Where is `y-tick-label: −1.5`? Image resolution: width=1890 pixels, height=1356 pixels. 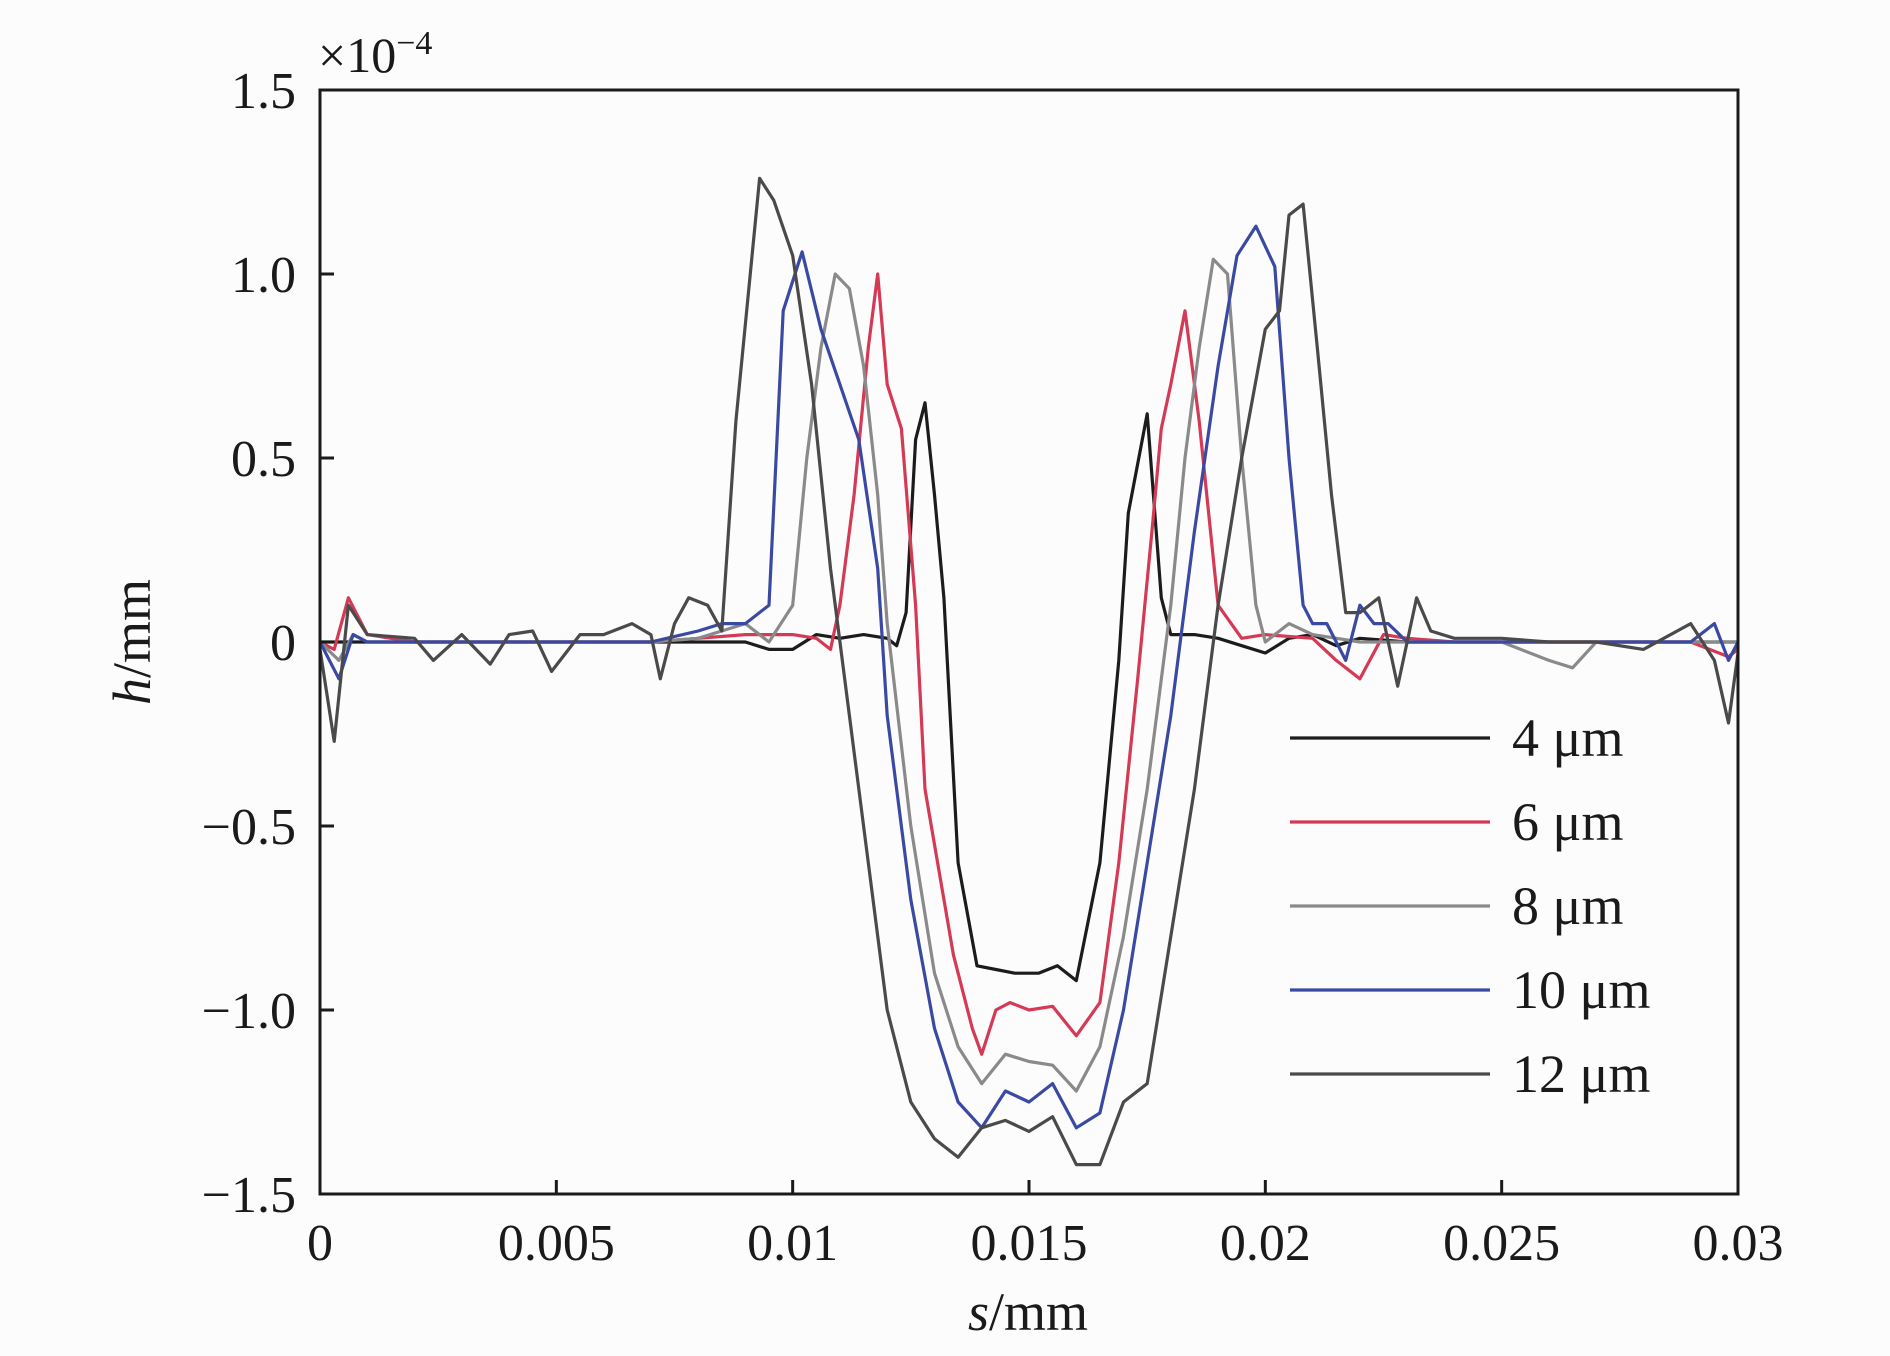 y-tick-label: −1.5 is located at coordinates (249, 1195).